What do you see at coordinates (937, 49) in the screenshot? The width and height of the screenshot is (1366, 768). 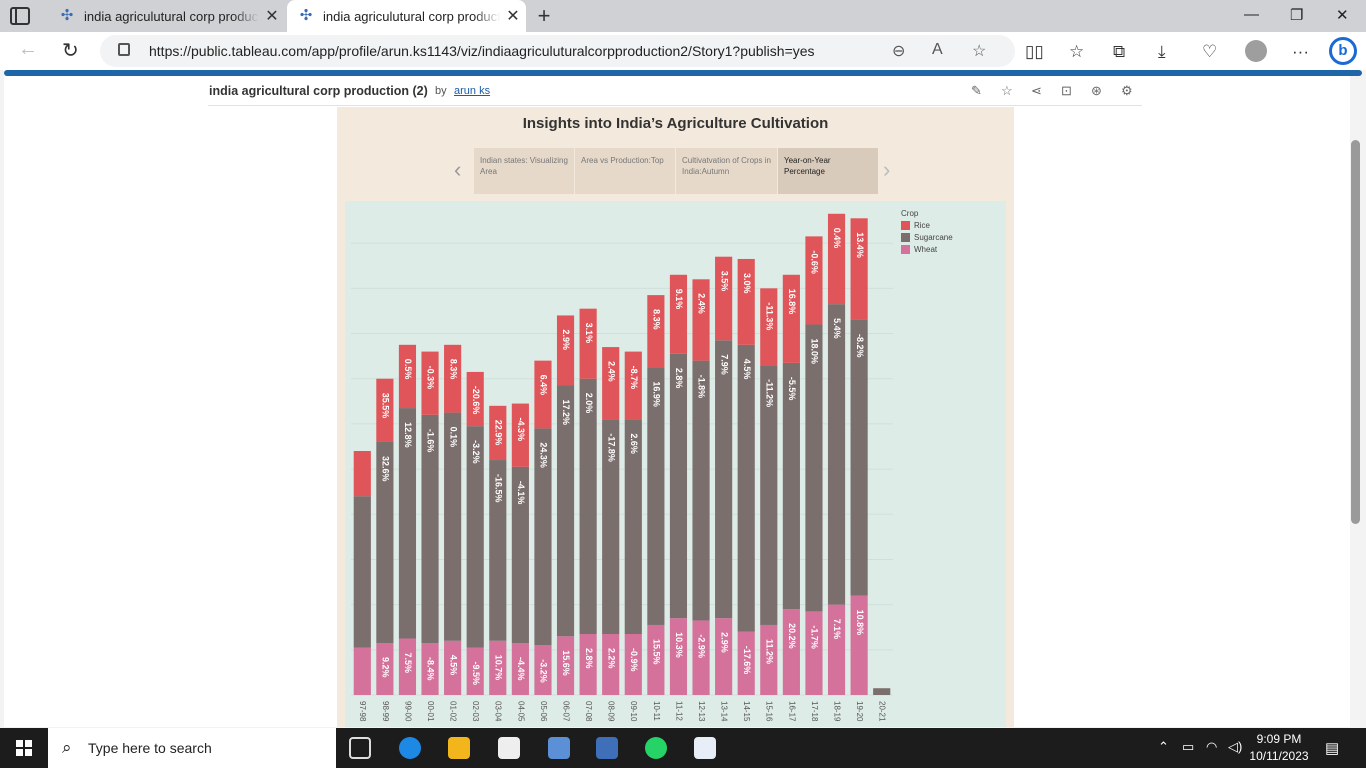 I see `read-aloud-icon: A` at bounding box center [937, 49].